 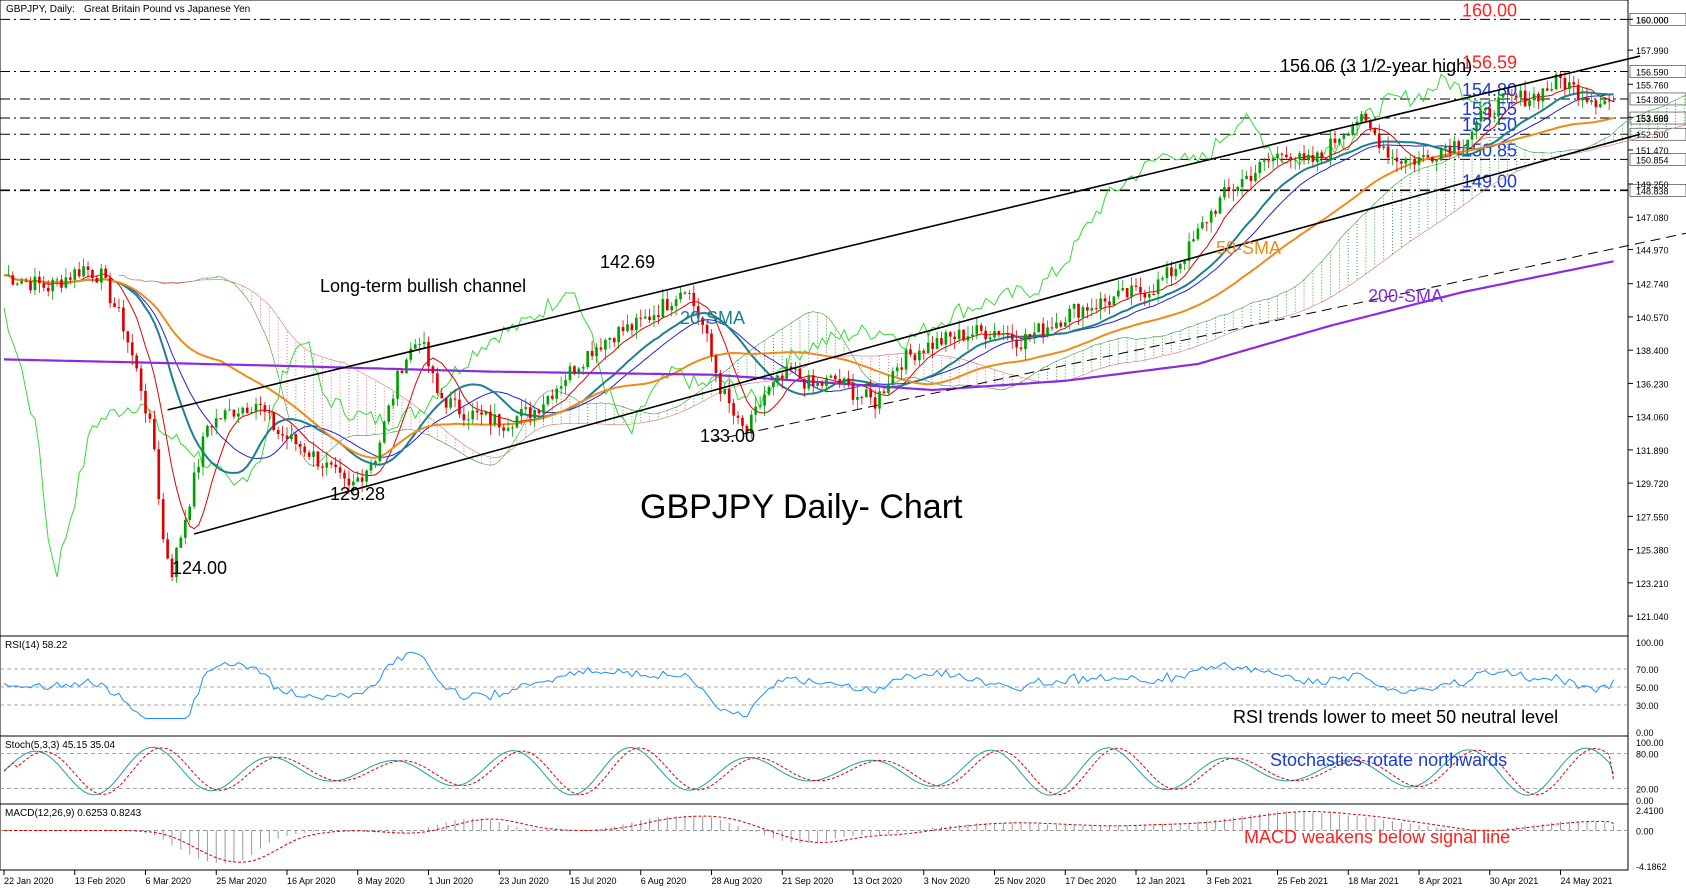 What do you see at coordinates (1514, 881) in the screenshot?
I see `time-tick-label: 30 Apr 2021` at bounding box center [1514, 881].